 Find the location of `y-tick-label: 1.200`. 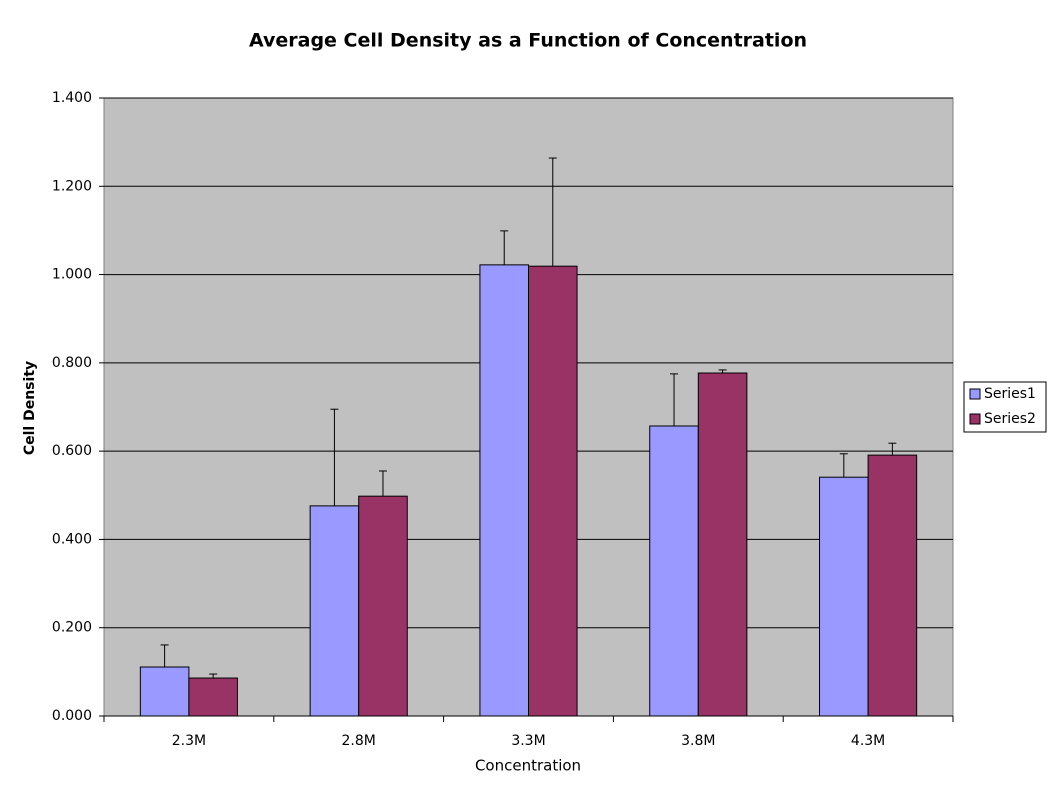

y-tick-label: 1.200 is located at coordinates (72, 186).